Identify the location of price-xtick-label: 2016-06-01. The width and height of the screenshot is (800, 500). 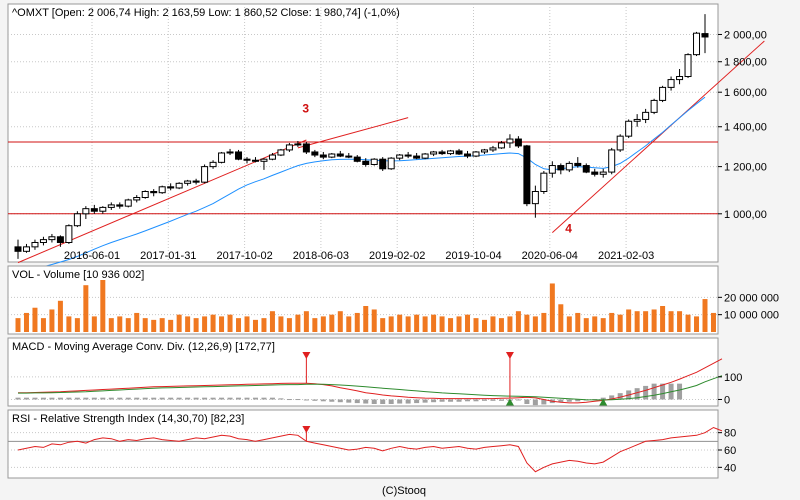
(92, 256).